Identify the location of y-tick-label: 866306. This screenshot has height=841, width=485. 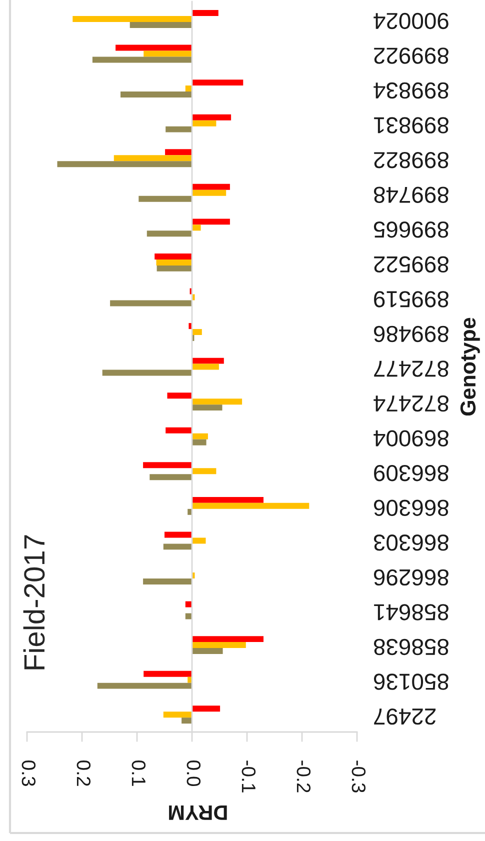
(411, 508).